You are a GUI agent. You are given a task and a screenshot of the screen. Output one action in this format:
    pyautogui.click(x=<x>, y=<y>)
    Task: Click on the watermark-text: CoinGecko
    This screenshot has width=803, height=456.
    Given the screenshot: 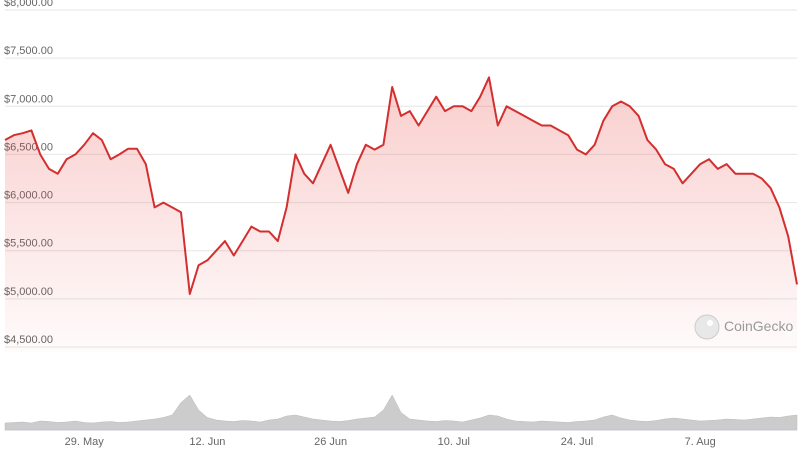 What is the action you would take?
    pyautogui.click(x=758, y=326)
    